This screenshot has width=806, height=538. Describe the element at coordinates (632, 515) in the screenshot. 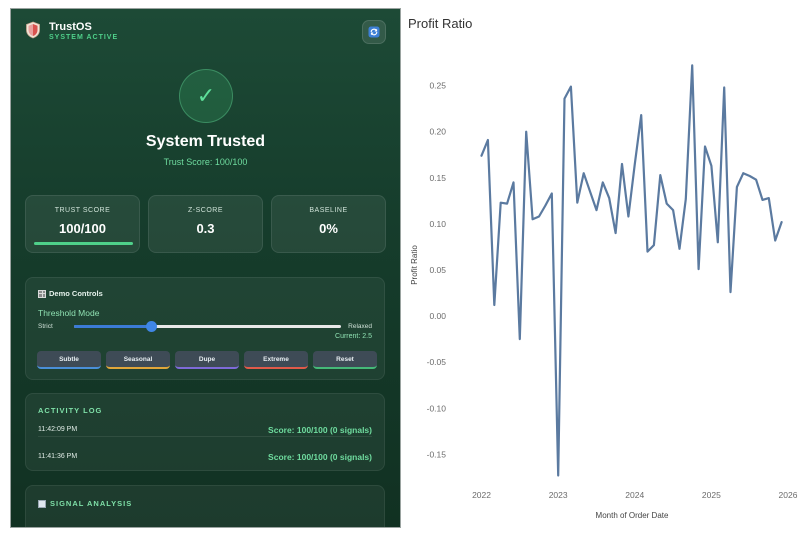

I see `x-axis-label: Month of Order Date` at that location.